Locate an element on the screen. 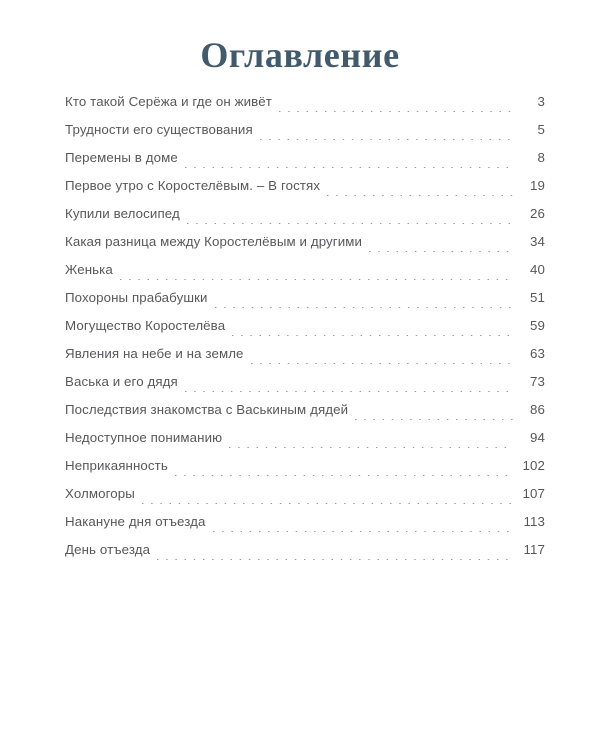 The height and width of the screenshot is (750, 600). toc-entry-page-number: 113 is located at coordinates (534, 521).